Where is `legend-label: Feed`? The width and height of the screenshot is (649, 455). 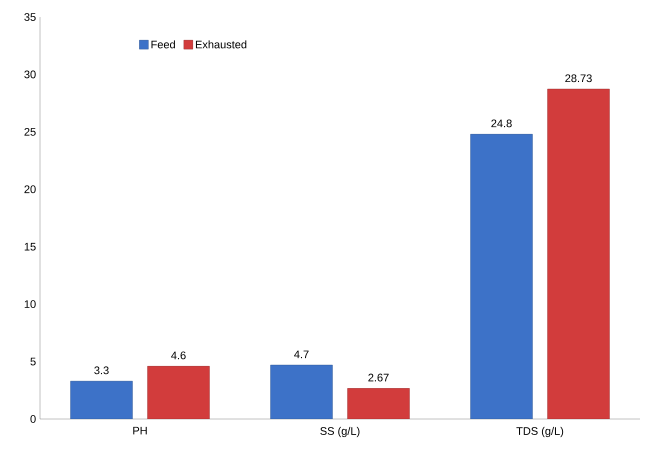
legend-label: Feed is located at coordinates (163, 44).